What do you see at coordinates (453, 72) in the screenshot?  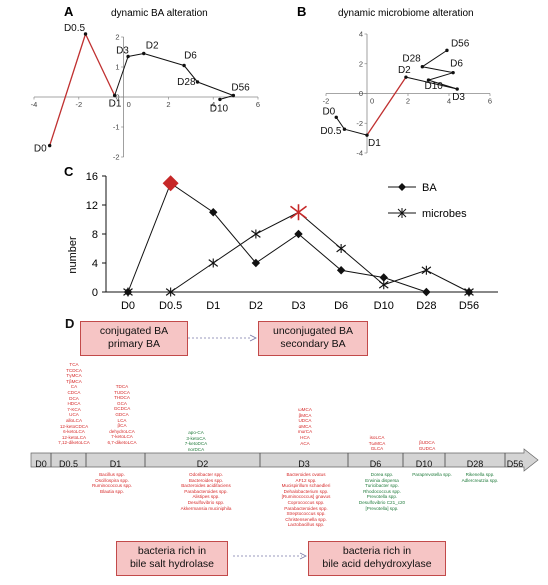 I see `panel-b-point-d6` at bounding box center [453, 72].